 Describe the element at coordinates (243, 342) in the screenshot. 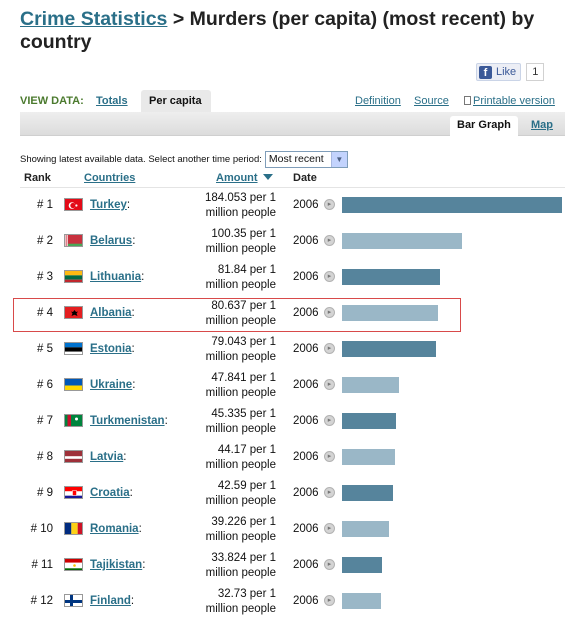

I see `amount-value: 79.043 per 1` at that location.